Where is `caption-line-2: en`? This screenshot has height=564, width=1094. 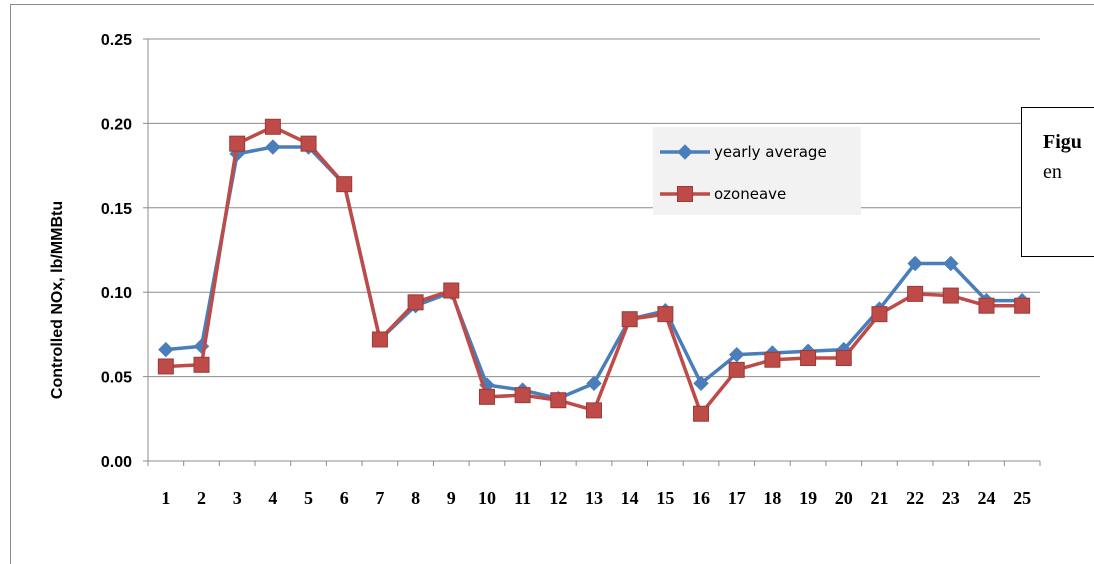
caption-line-2: en is located at coordinates (1052, 172).